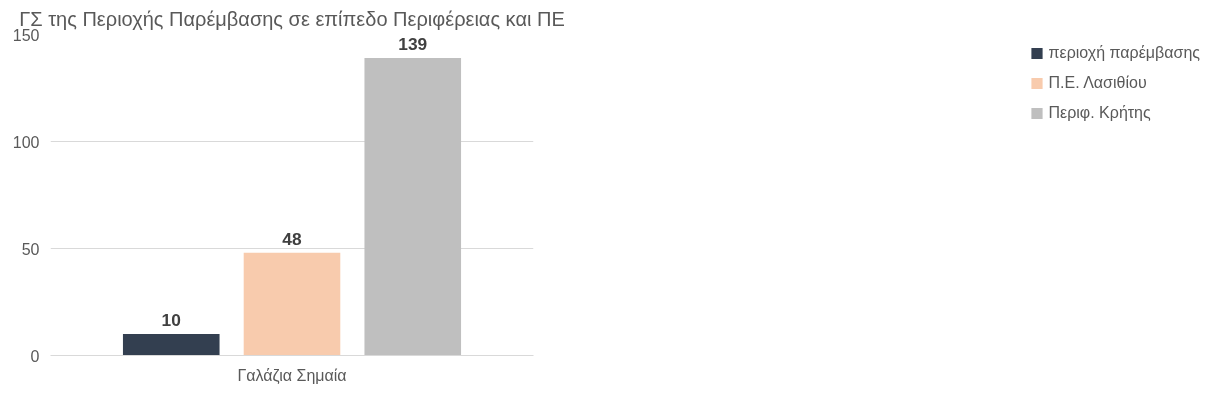 The image size is (1222, 401). Describe the element at coordinates (1097, 83) in the screenshot. I see `legend-label: Π.Ε. Λασιθίου` at that location.